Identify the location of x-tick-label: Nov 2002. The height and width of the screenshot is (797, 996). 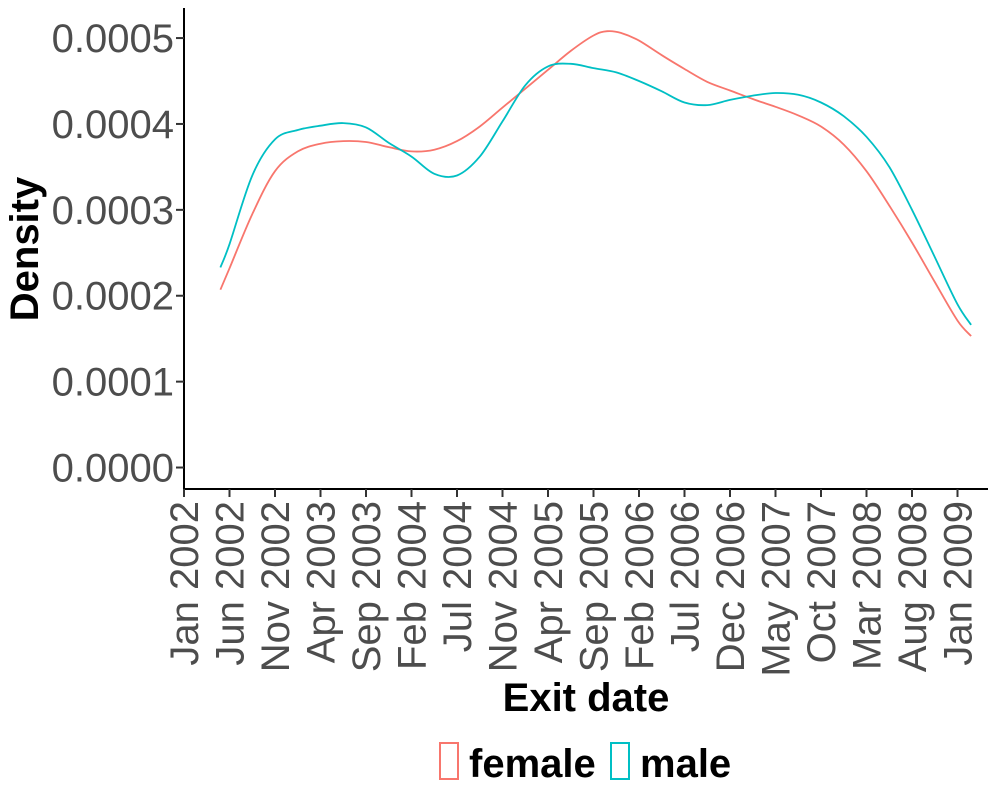
(276, 586).